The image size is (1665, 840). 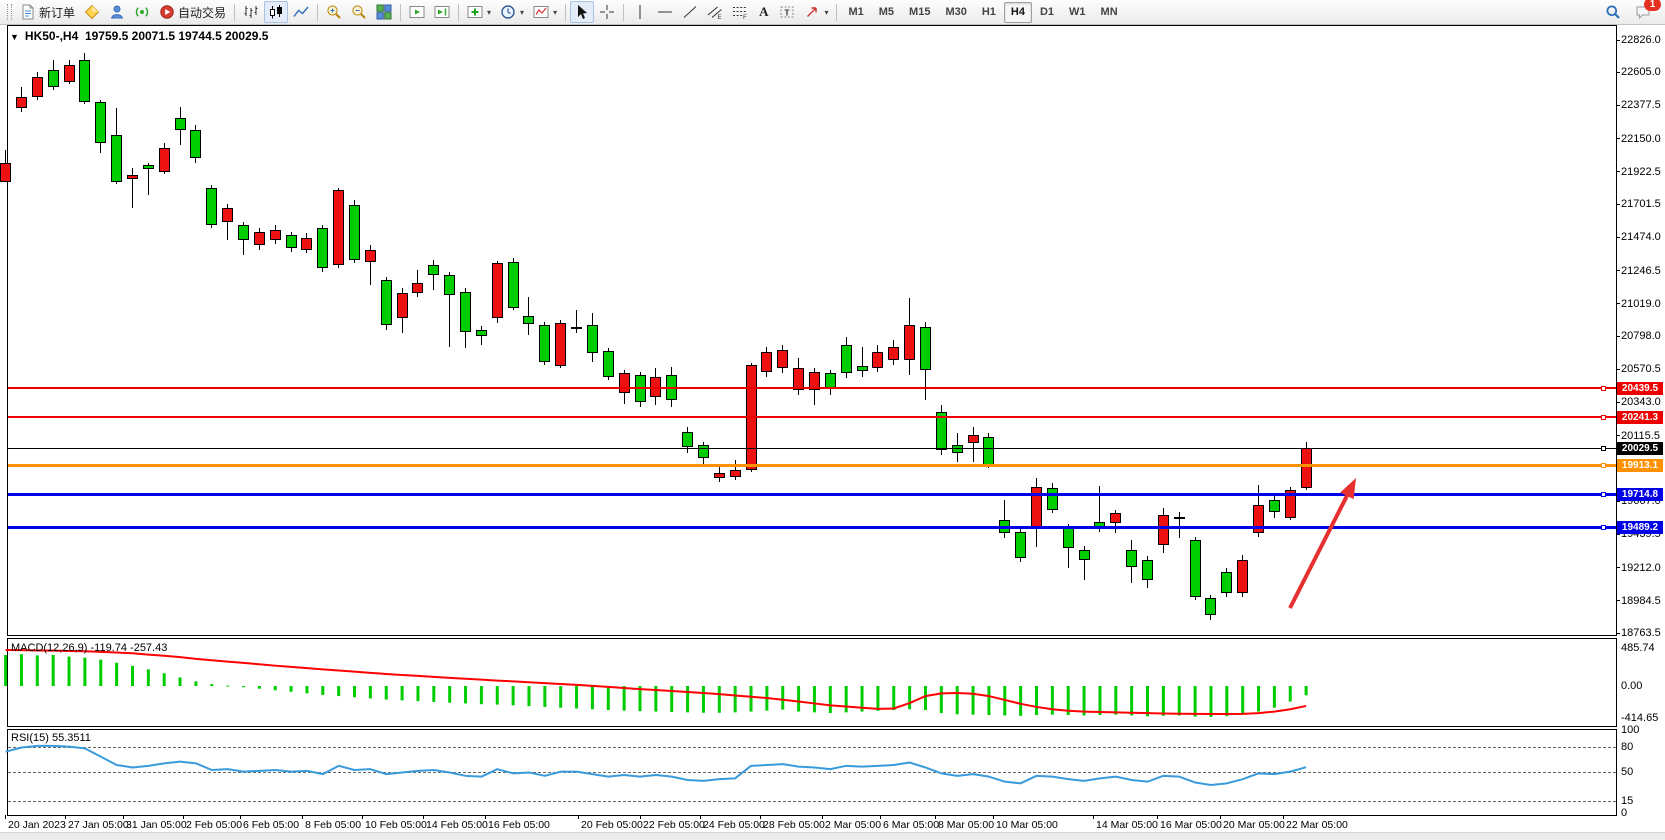 What do you see at coordinates (1640, 718) in the screenshot?
I see `macd-axis-label: -414.65` at bounding box center [1640, 718].